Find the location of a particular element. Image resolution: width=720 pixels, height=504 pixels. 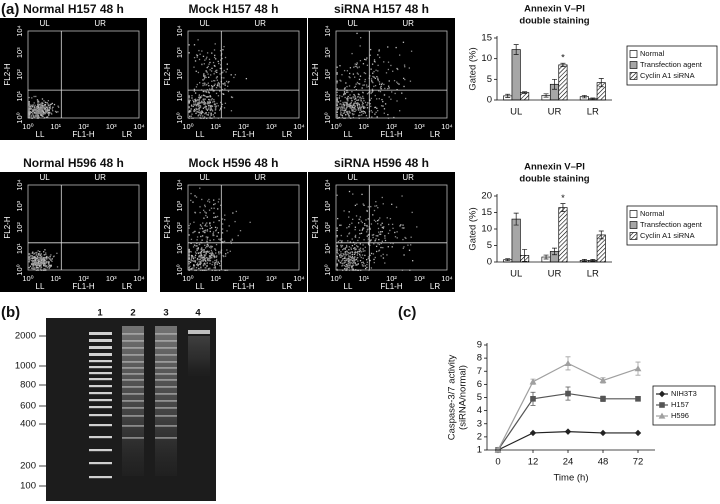

legend-label: Transfection agent is located at coordinates (671, 224).